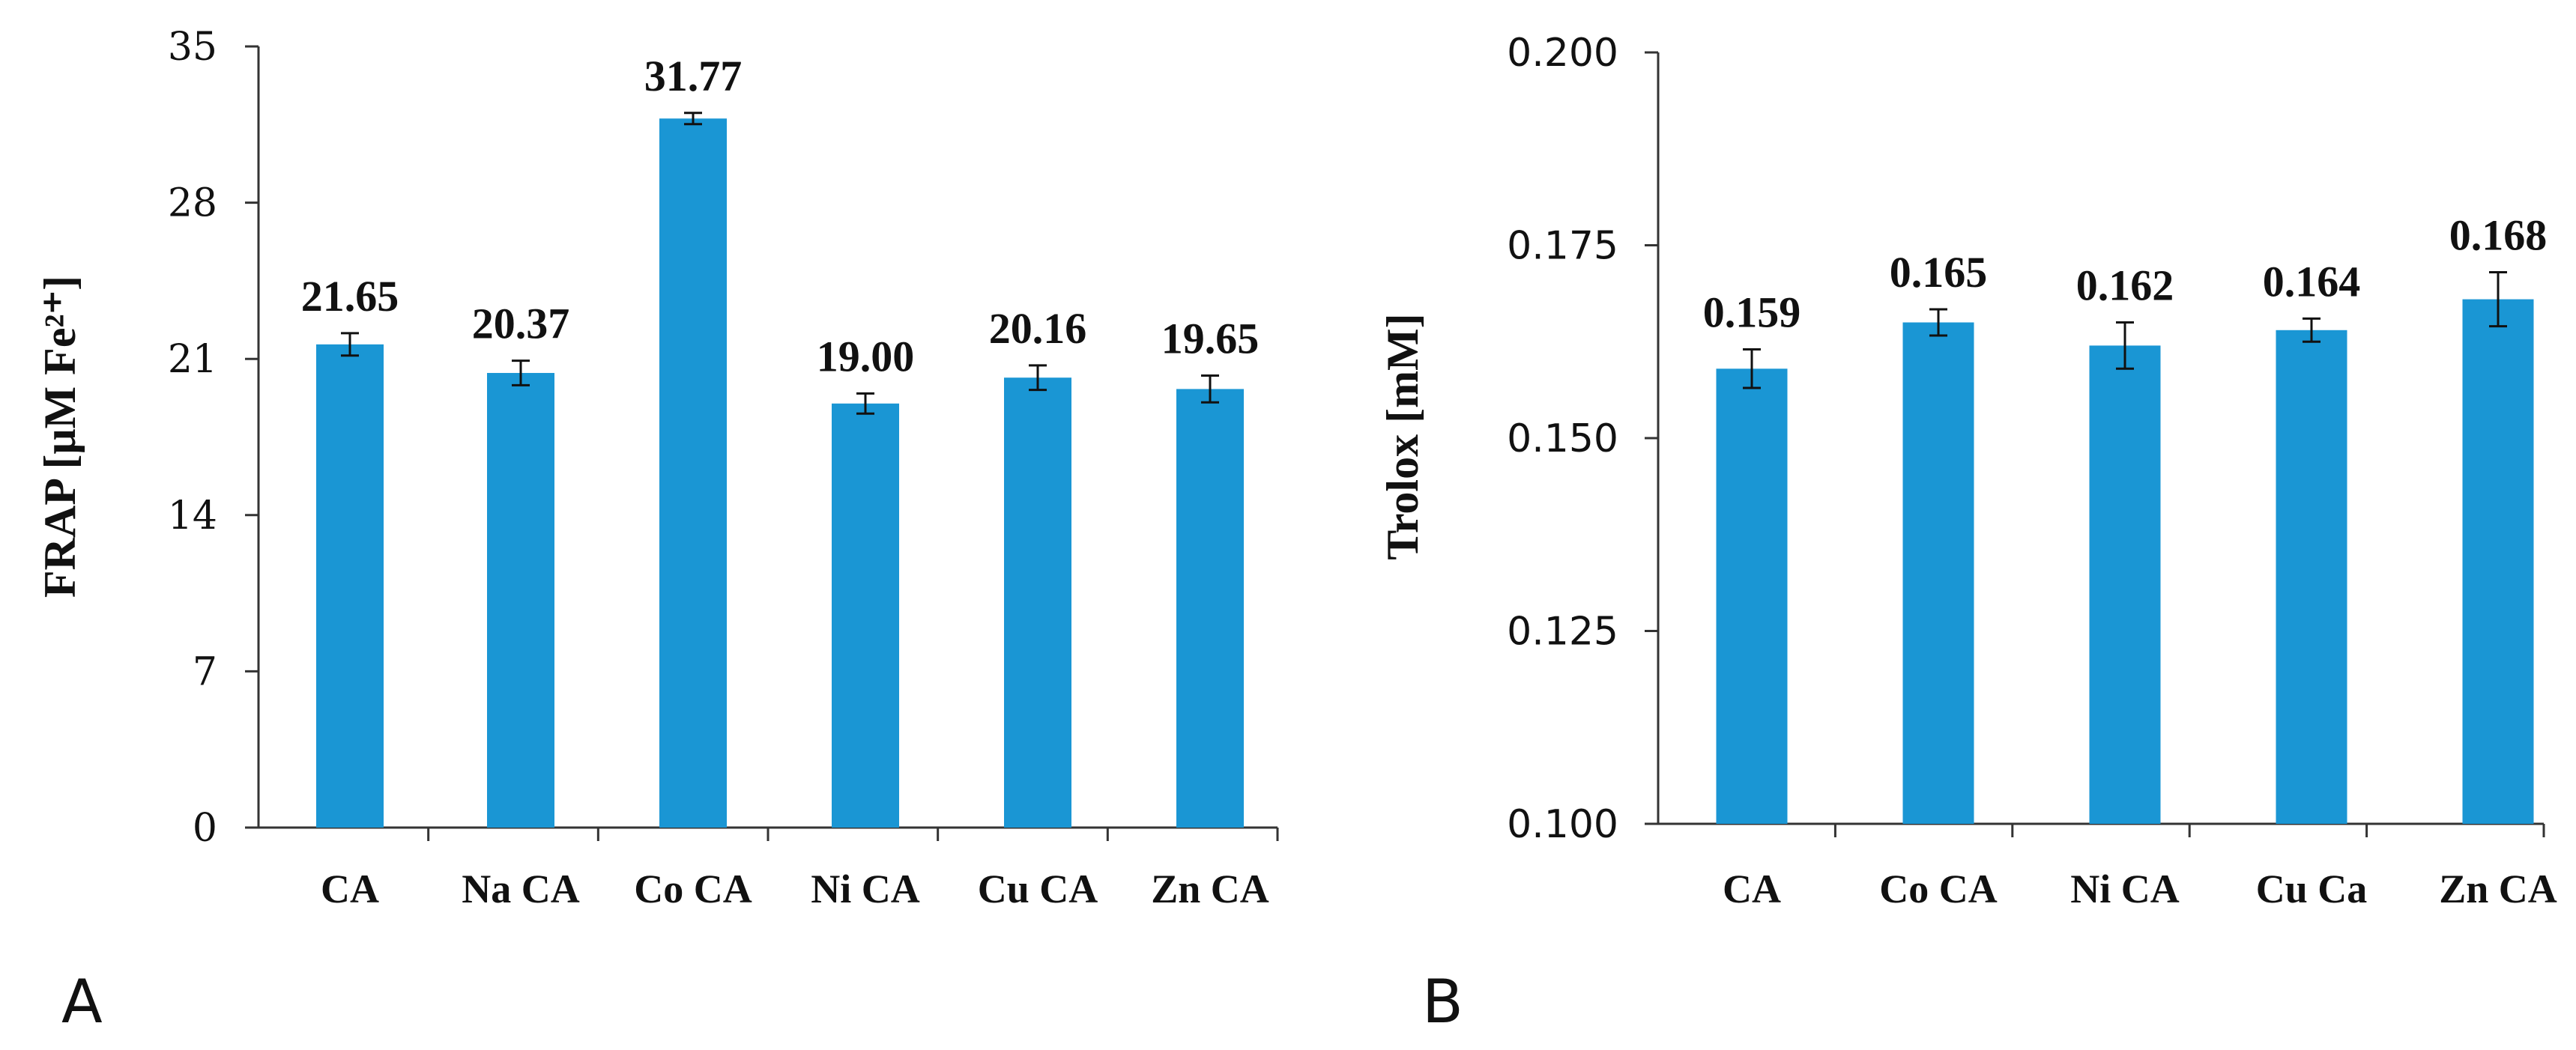 This screenshot has height=1050, width=2576. I want to click on data-label: 19.65, so click(1210, 339).